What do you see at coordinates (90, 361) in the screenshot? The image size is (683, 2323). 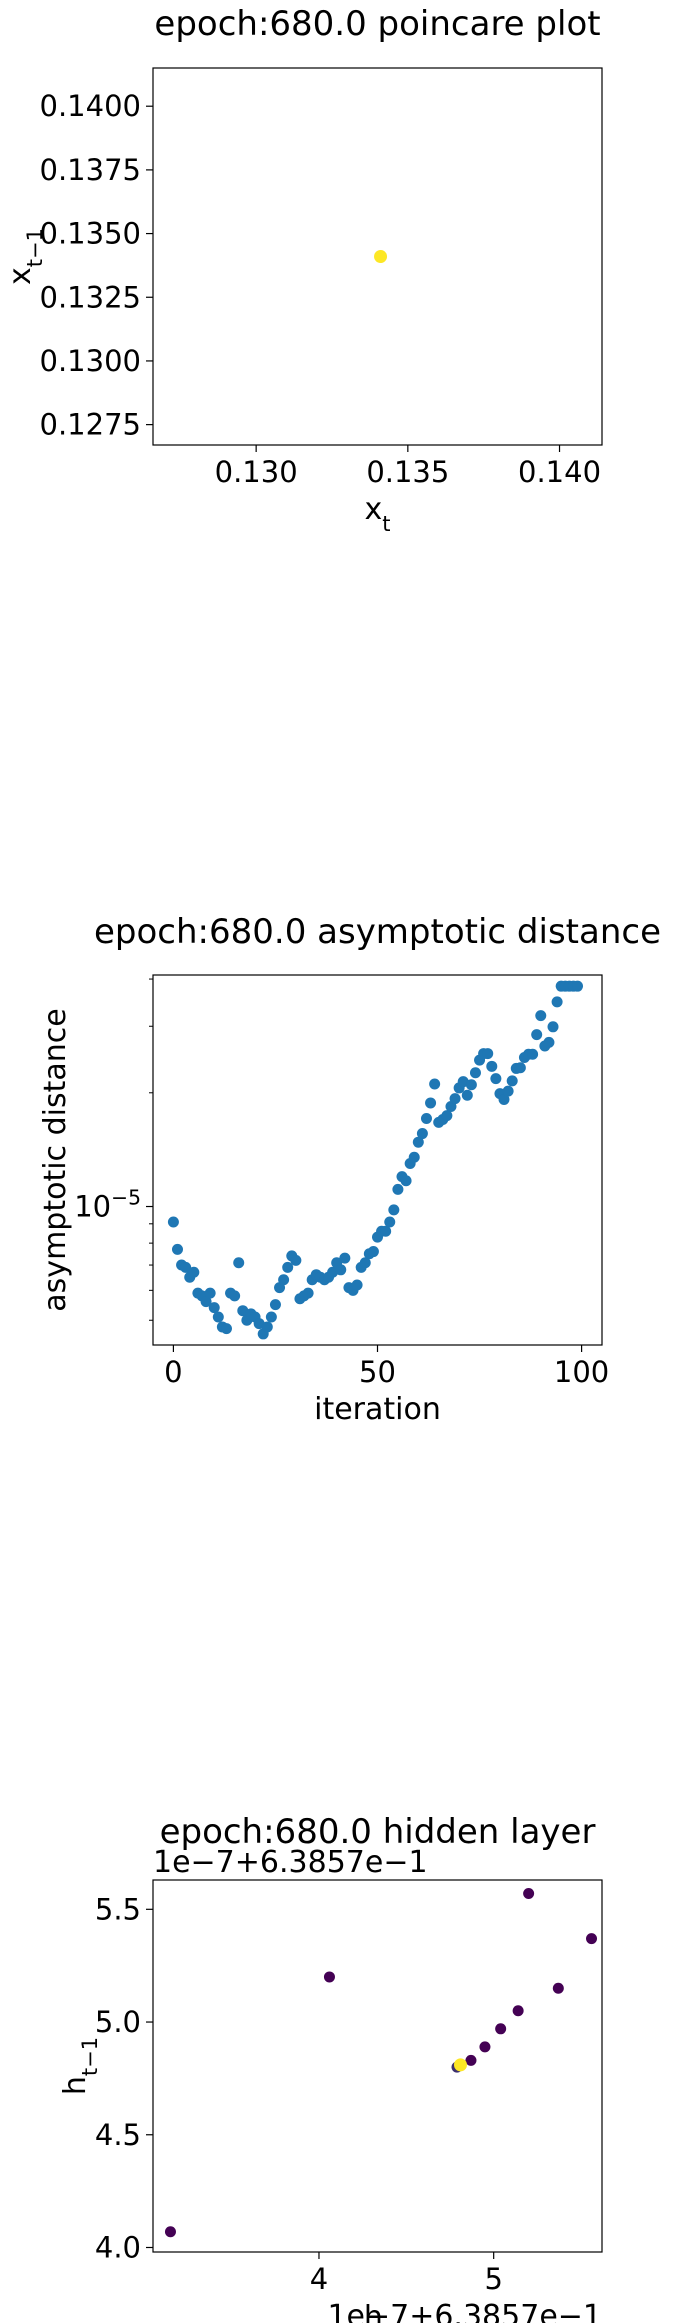 I see `y-tick-label: 0.1300` at bounding box center [90, 361].